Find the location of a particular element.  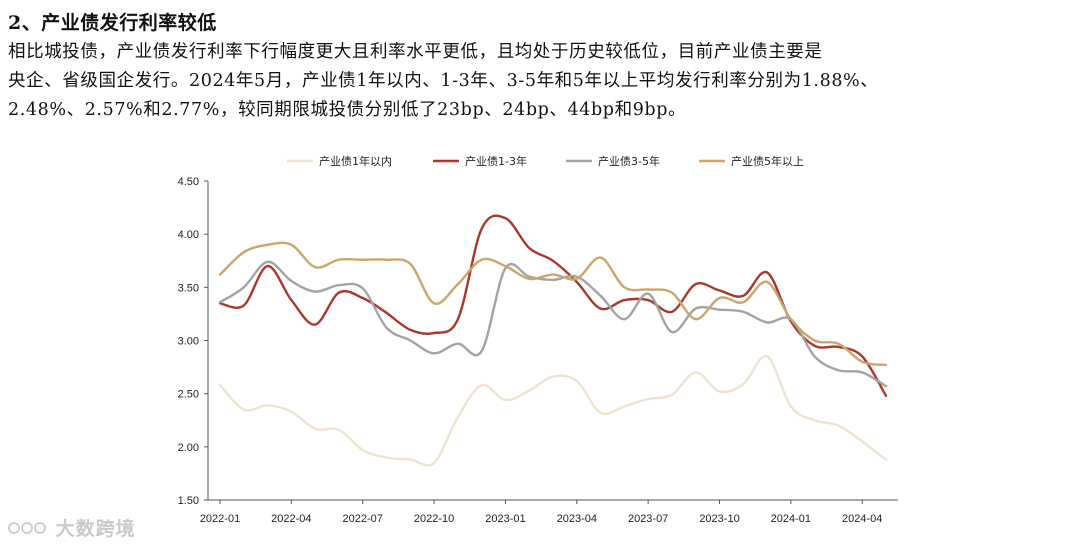

watermark-text: 大数跨境 is located at coordinates (95, 529).